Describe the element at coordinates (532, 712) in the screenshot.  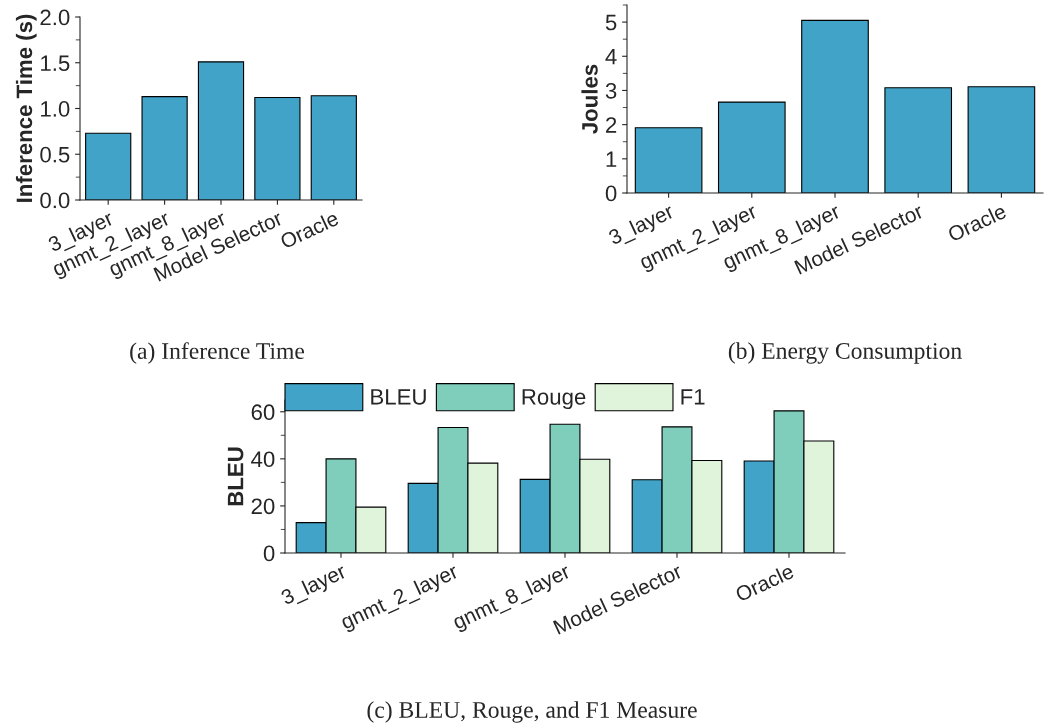
I see `text: (c) BLEU, Rouge, and F1 Measure` at that location.